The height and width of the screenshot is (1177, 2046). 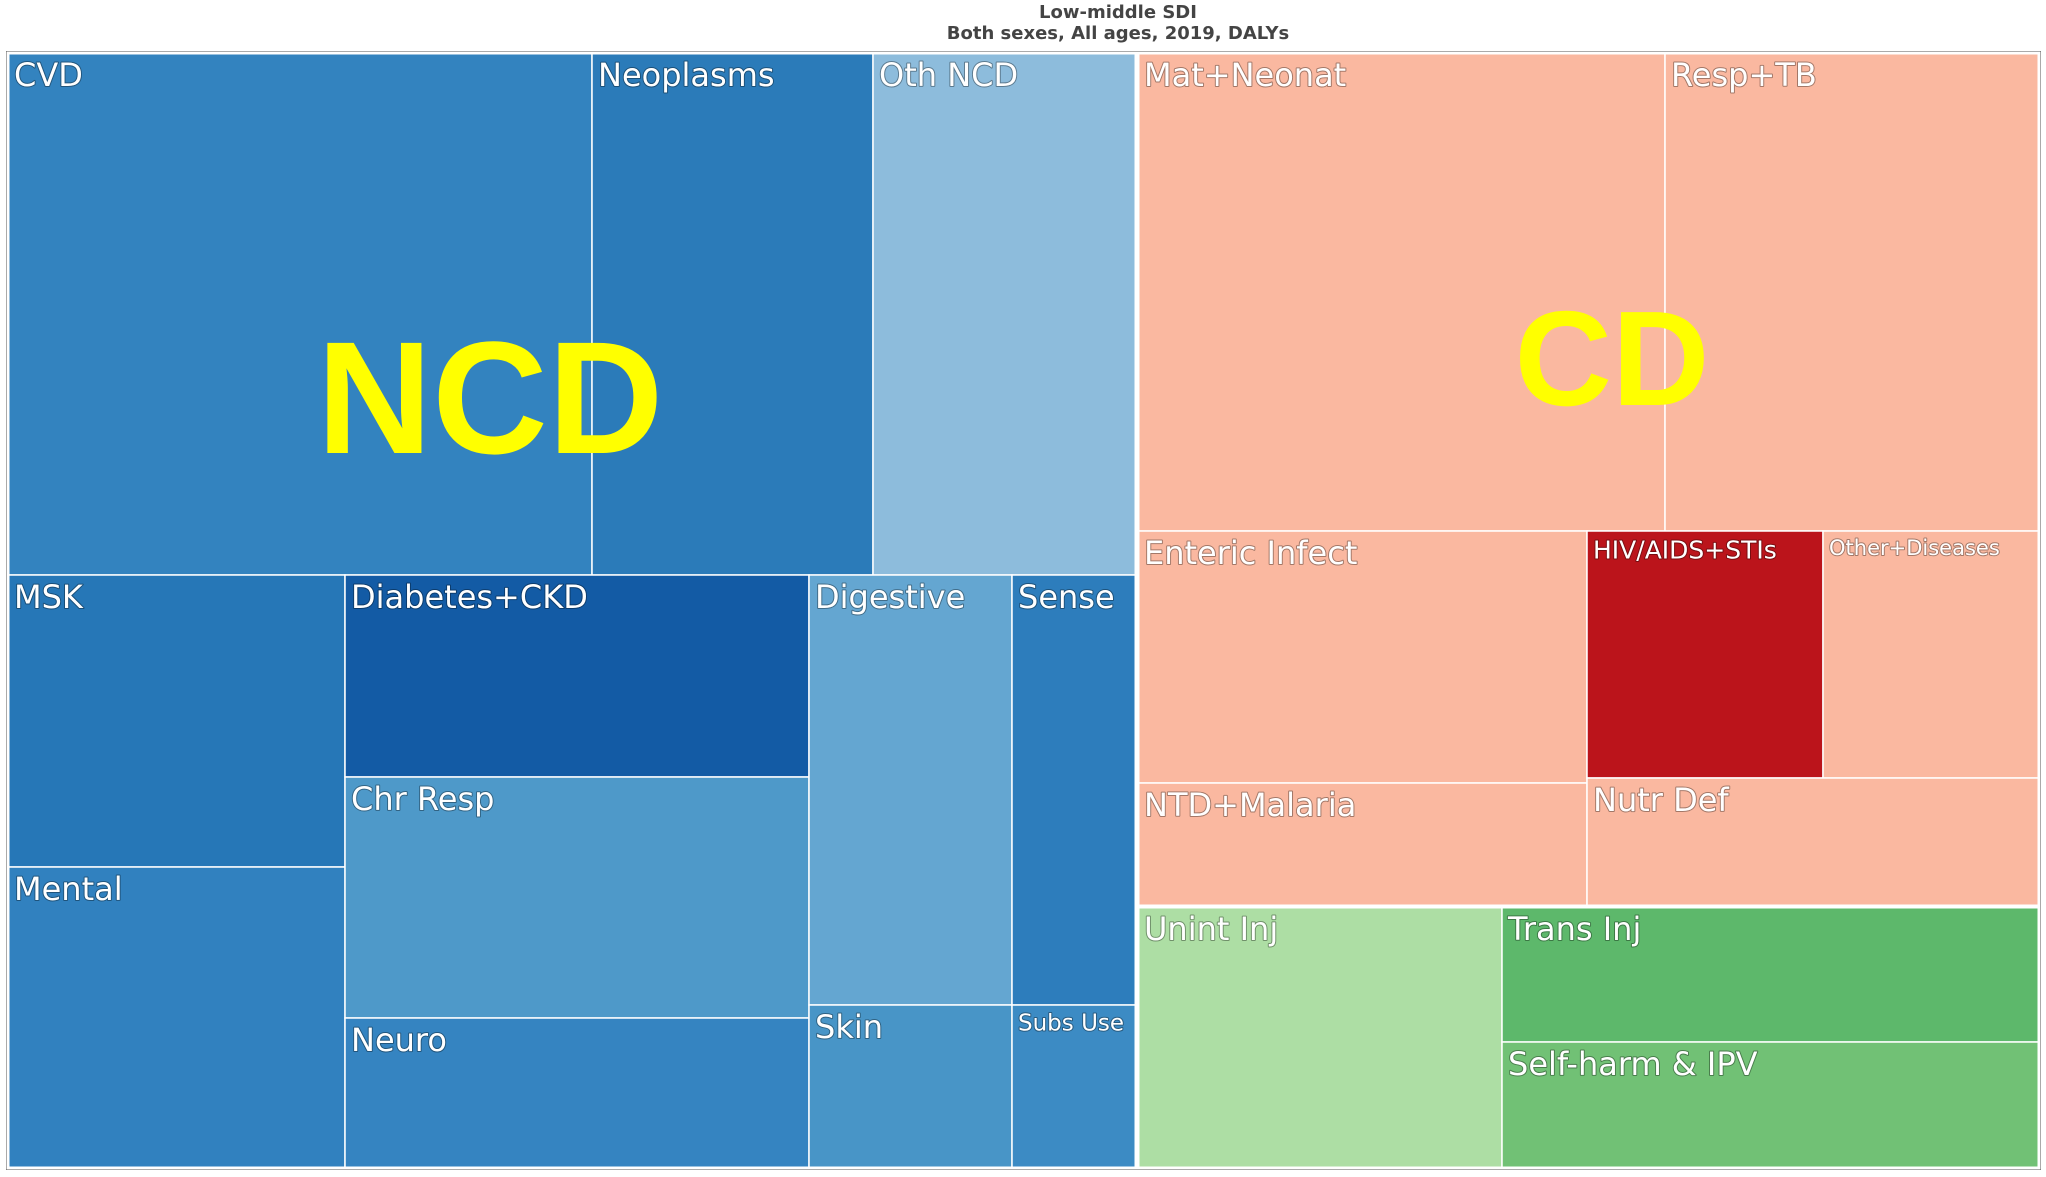 I want to click on treemap-label-neuro: Neuro, so click(x=399, y=1040).